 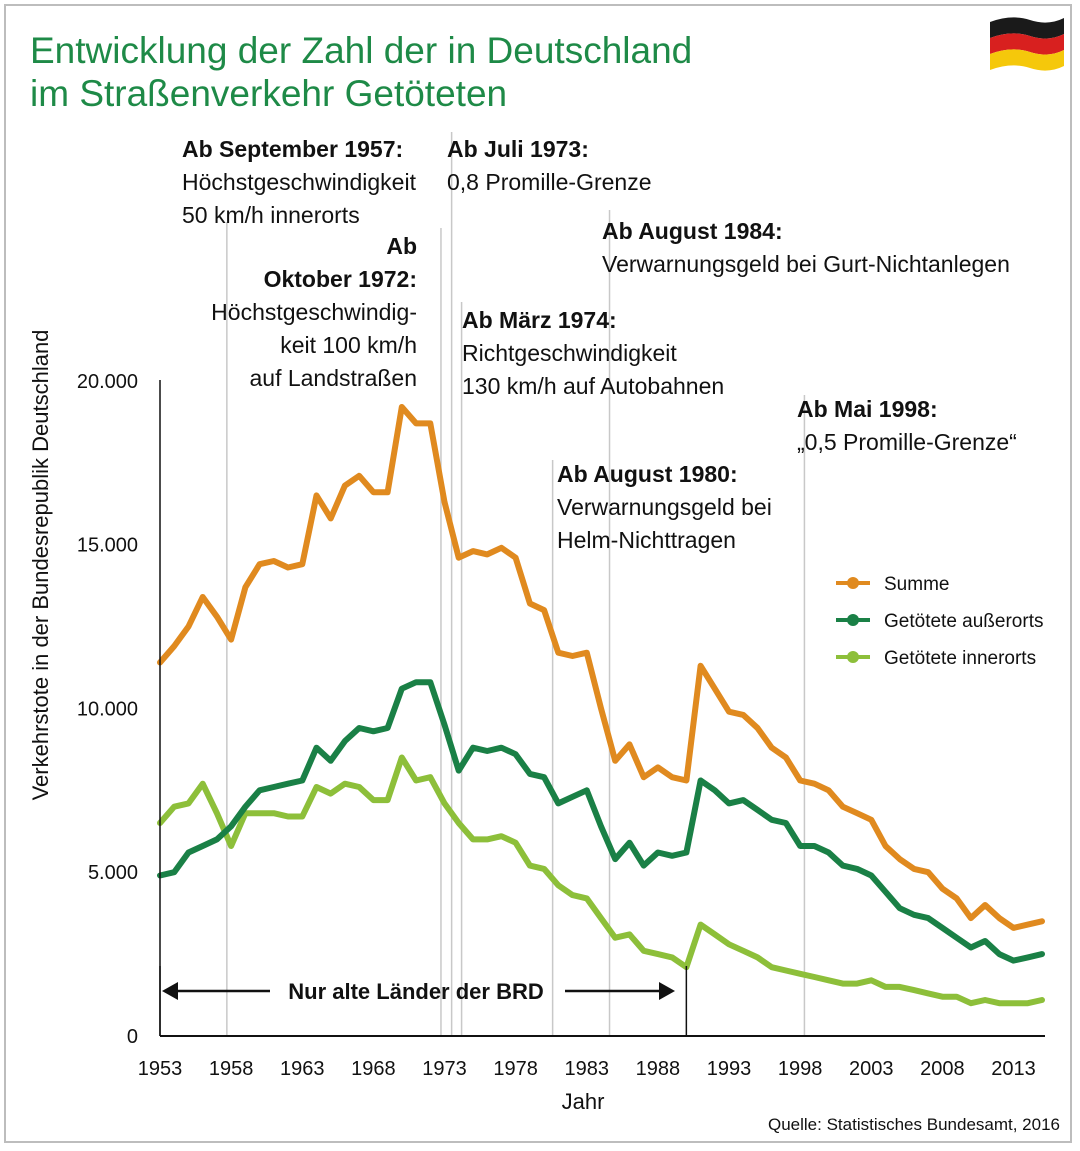 I want to click on annotation-text: Verwarnungsgeld bei, so click(x=664, y=507).